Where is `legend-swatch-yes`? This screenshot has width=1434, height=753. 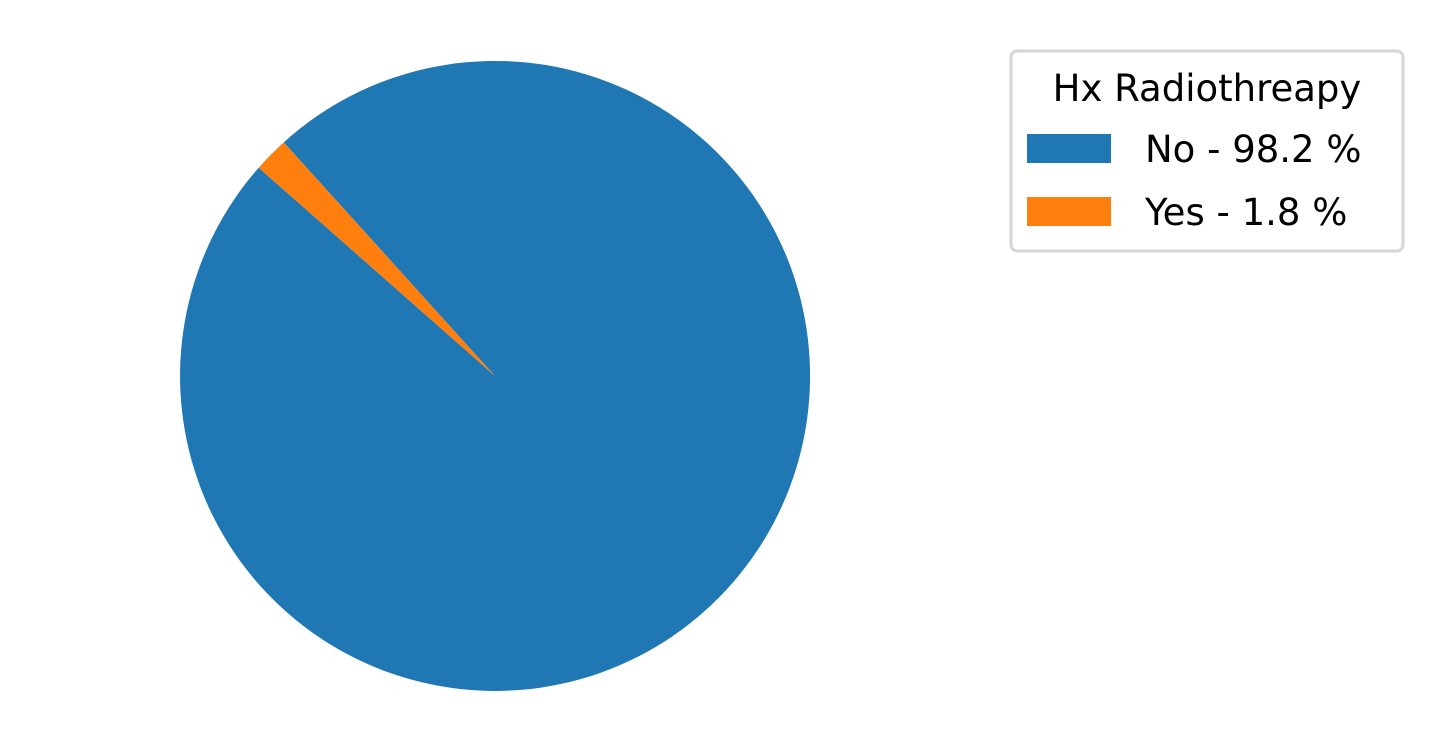
legend-swatch-yes is located at coordinates (1069, 211).